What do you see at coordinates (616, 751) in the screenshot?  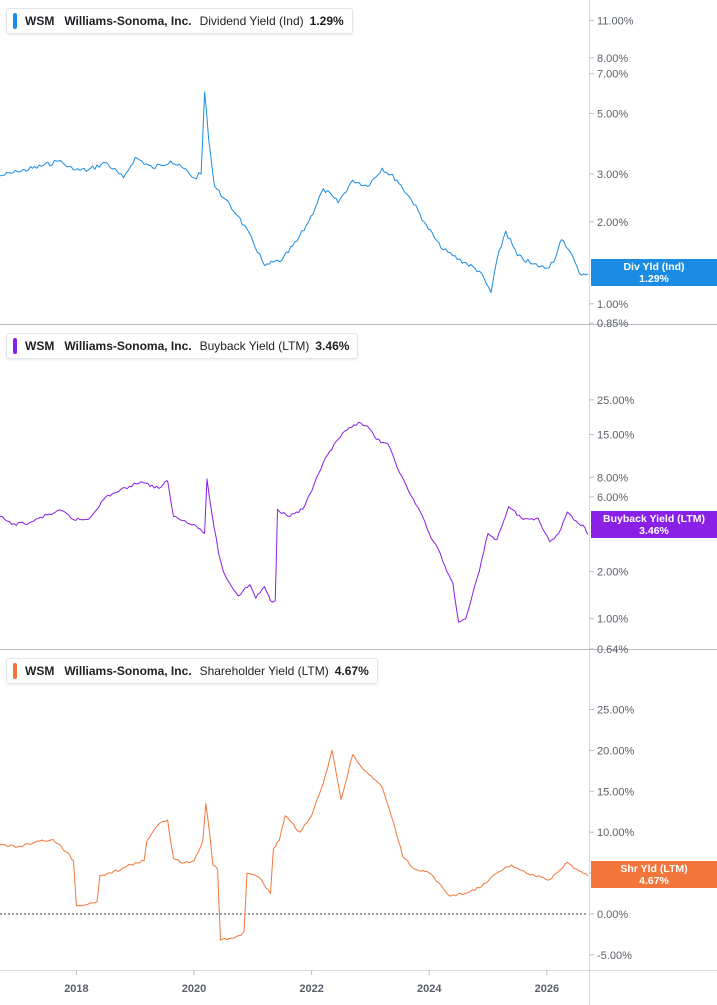 I see `y-tick-label: 20.00%` at bounding box center [616, 751].